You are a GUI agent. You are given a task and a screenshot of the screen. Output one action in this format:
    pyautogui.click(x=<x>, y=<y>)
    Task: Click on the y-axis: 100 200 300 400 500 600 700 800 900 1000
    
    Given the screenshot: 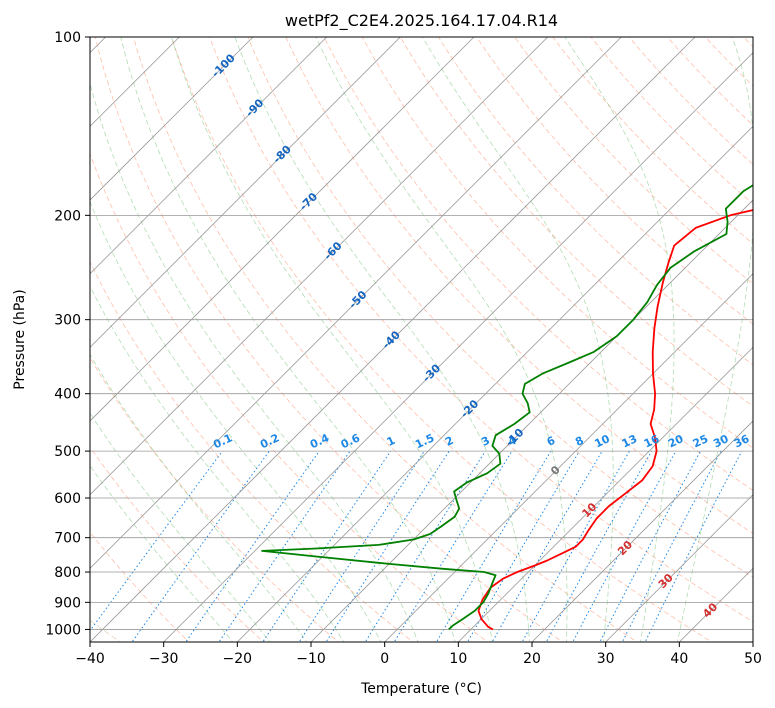 What is the action you would take?
    pyautogui.click(x=67, y=334)
    